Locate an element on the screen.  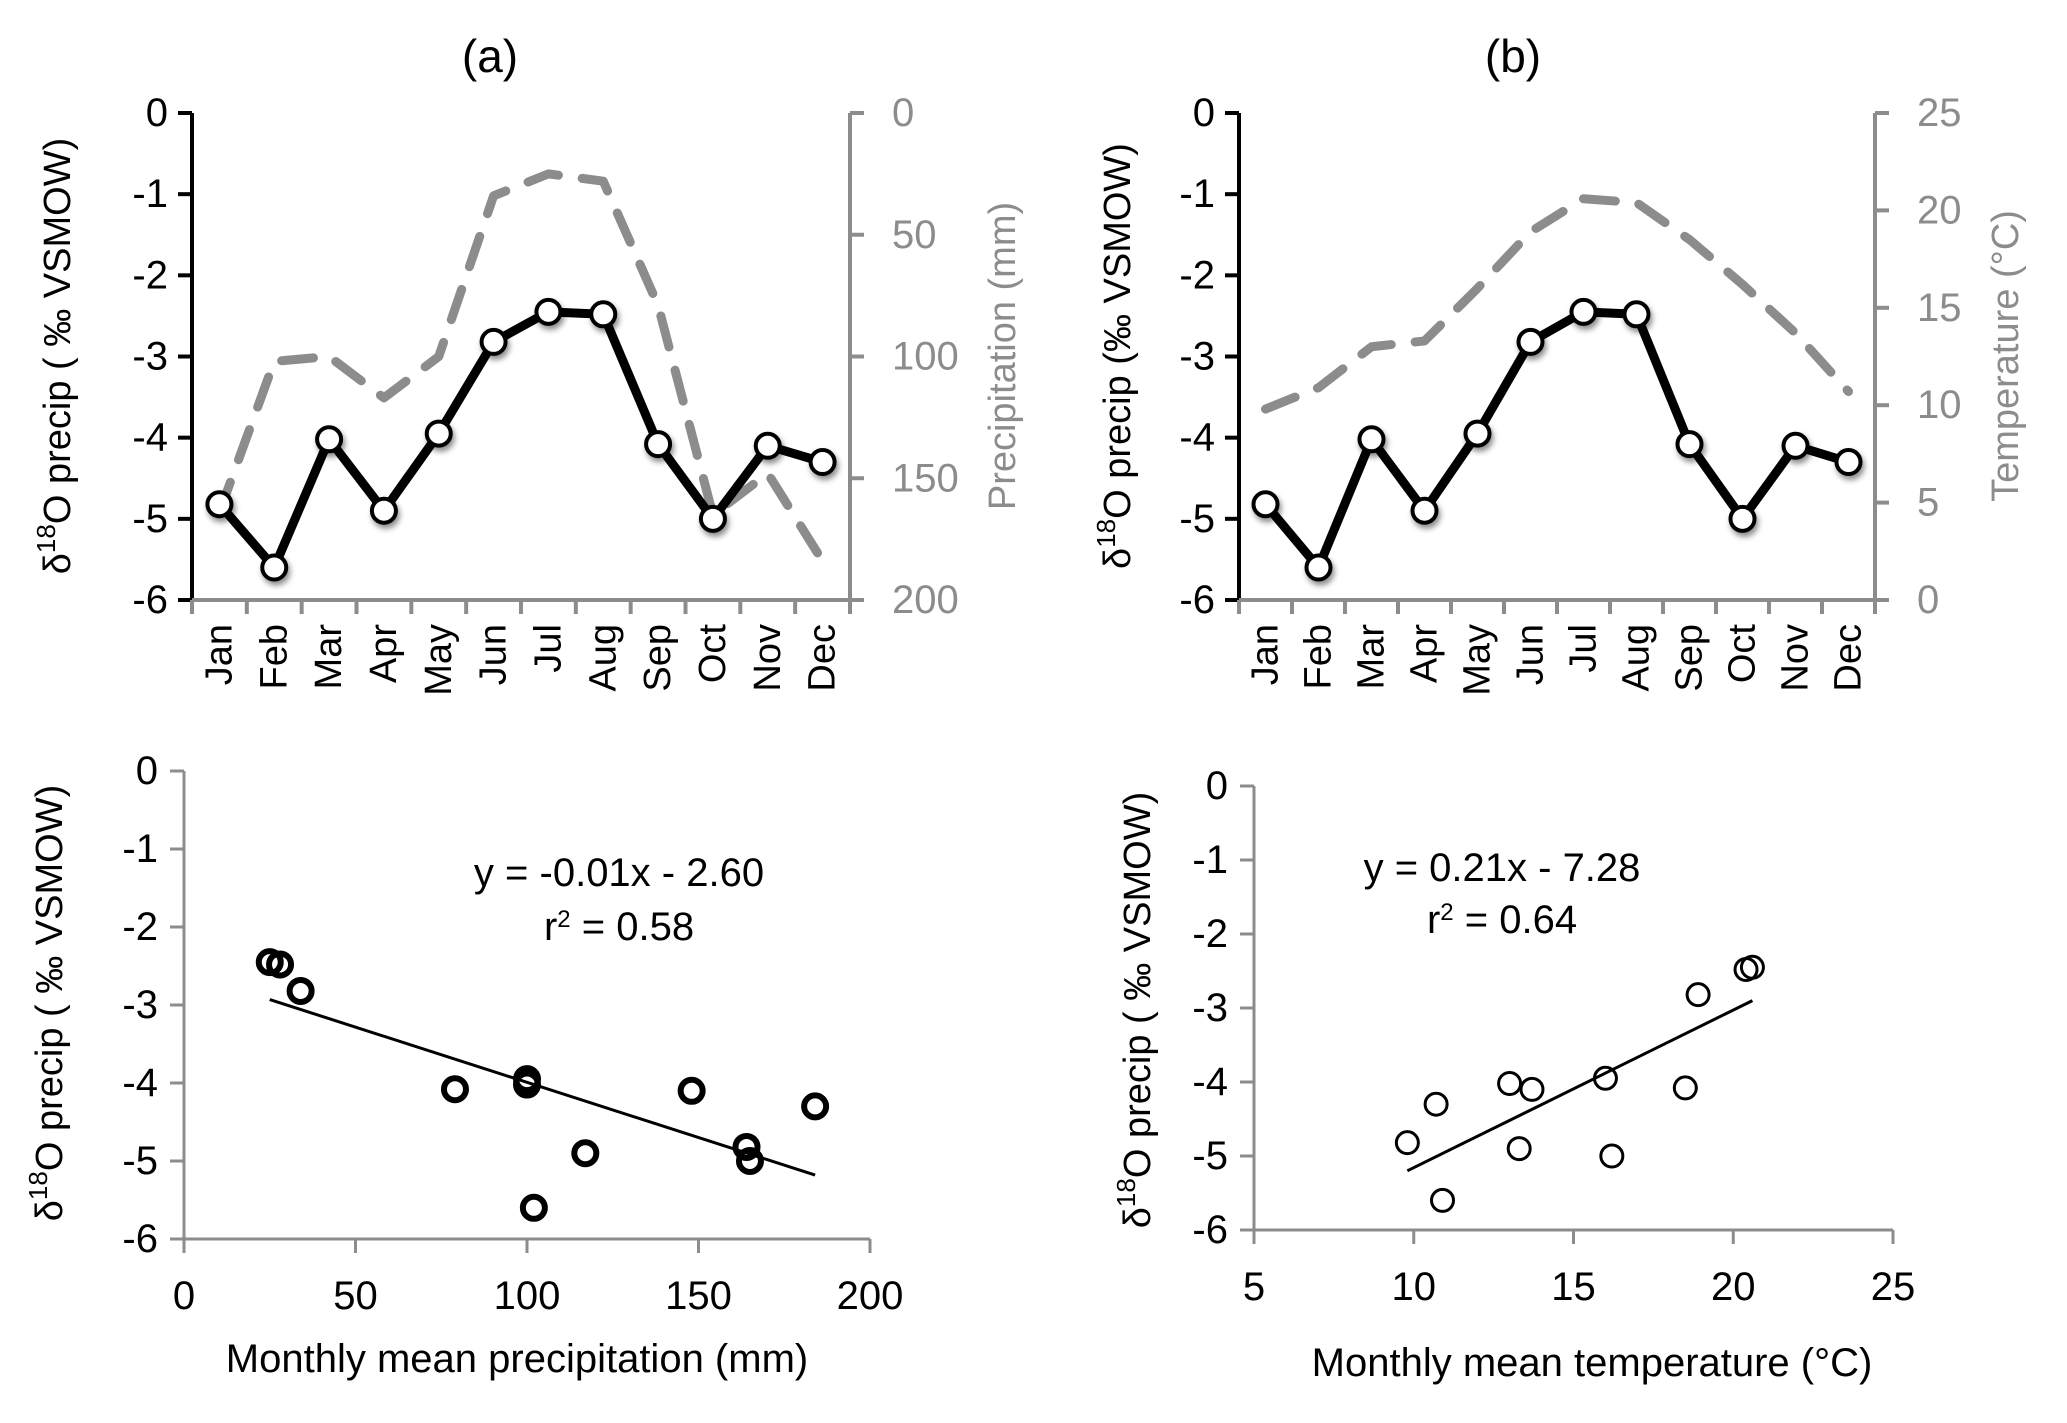
d18o-marker-aug is located at coordinates (1636, 314).